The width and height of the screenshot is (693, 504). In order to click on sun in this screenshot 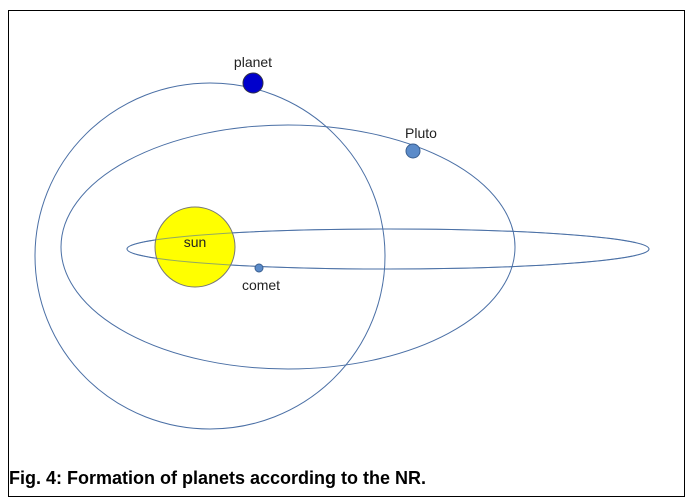, I will do `click(195, 247)`.